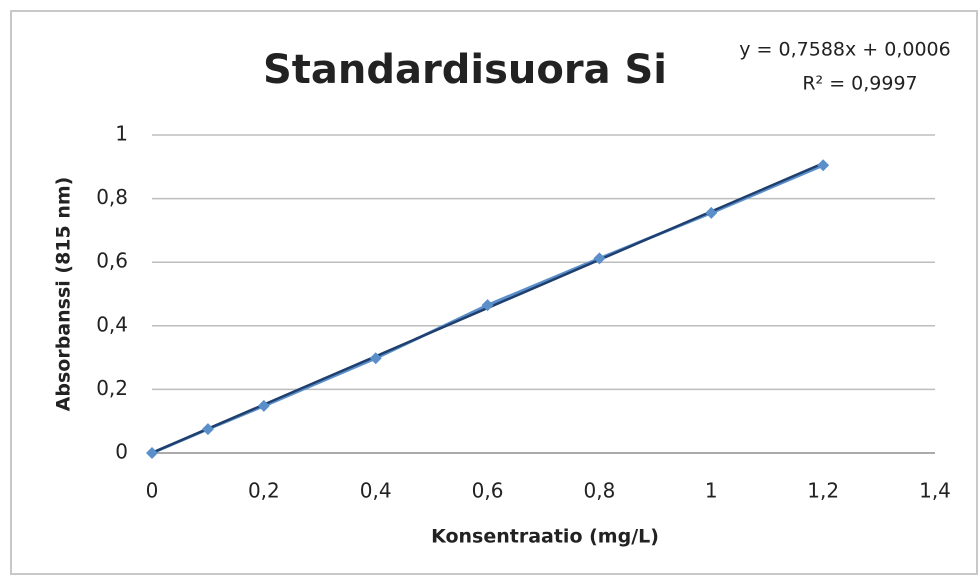 The image size is (980, 583). Describe the element at coordinates (859, 84) in the screenshot. I see `trend-r2: R² = 0,9997` at that location.